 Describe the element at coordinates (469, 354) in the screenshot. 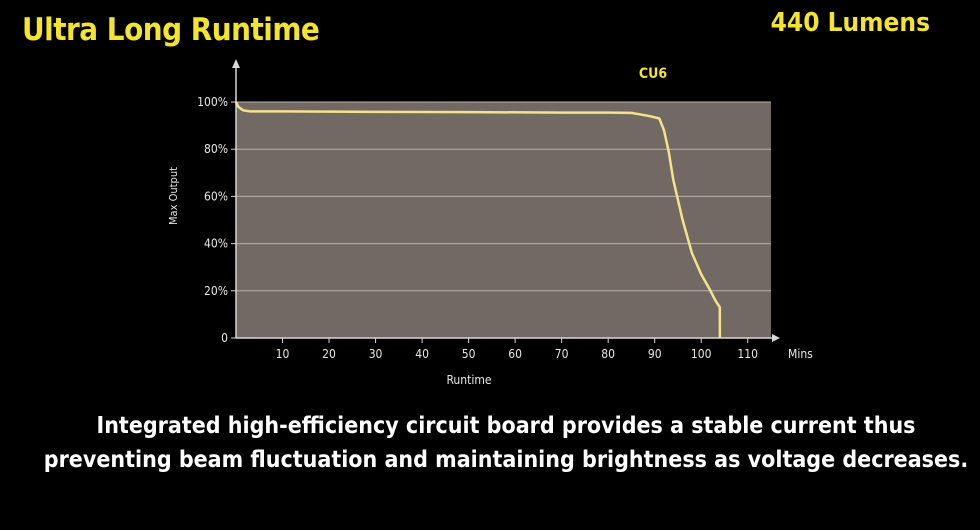

I see `x-tick-label: 50` at that location.